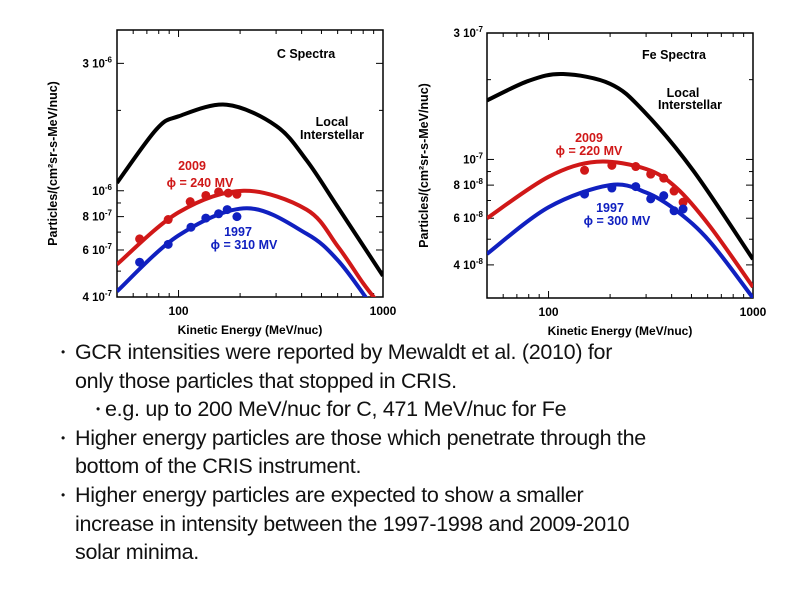  I want to click on annotation-y2009: ϕ = 220 MV, so click(589, 151).